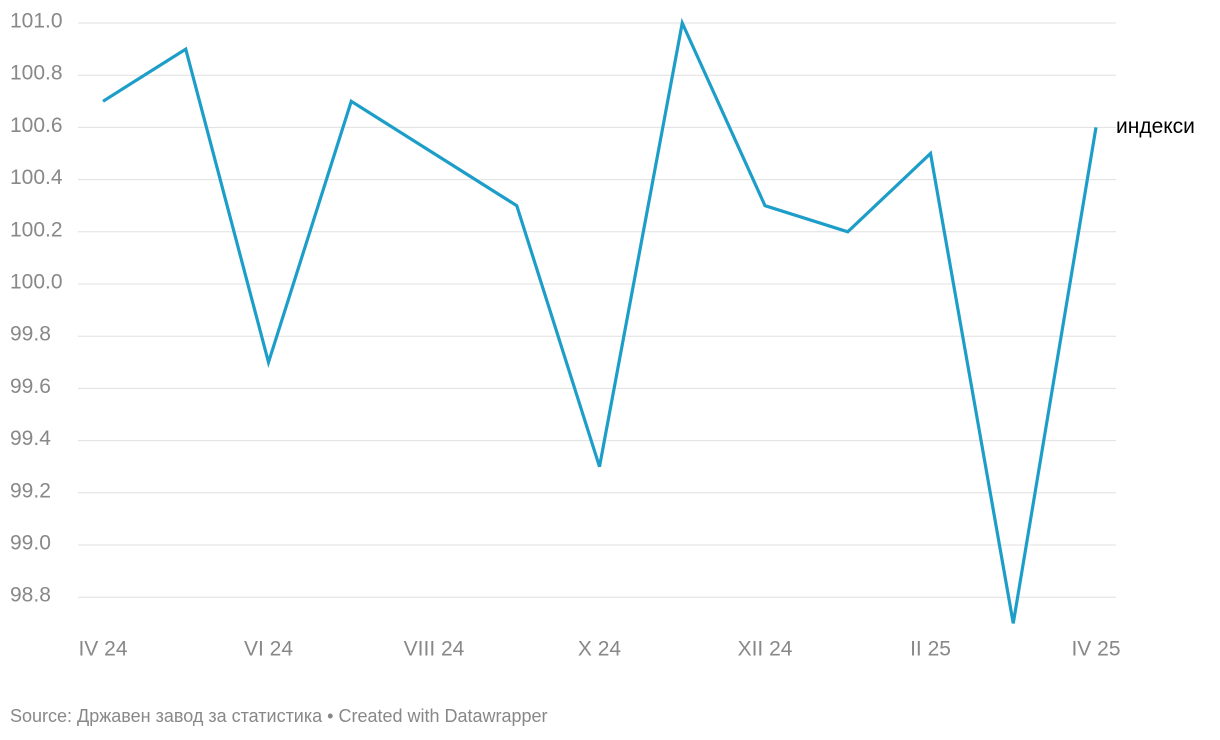  I want to click on y-tick-label: 99.6, so click(30, 386).